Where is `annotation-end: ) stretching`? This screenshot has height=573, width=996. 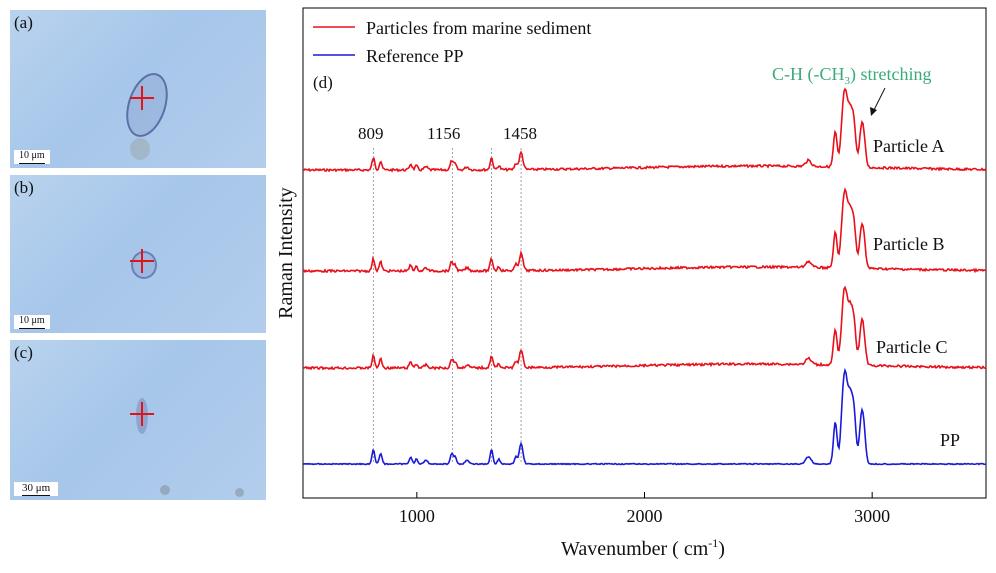 annotation-end: ) stretching is located at coordinates (890, 74).